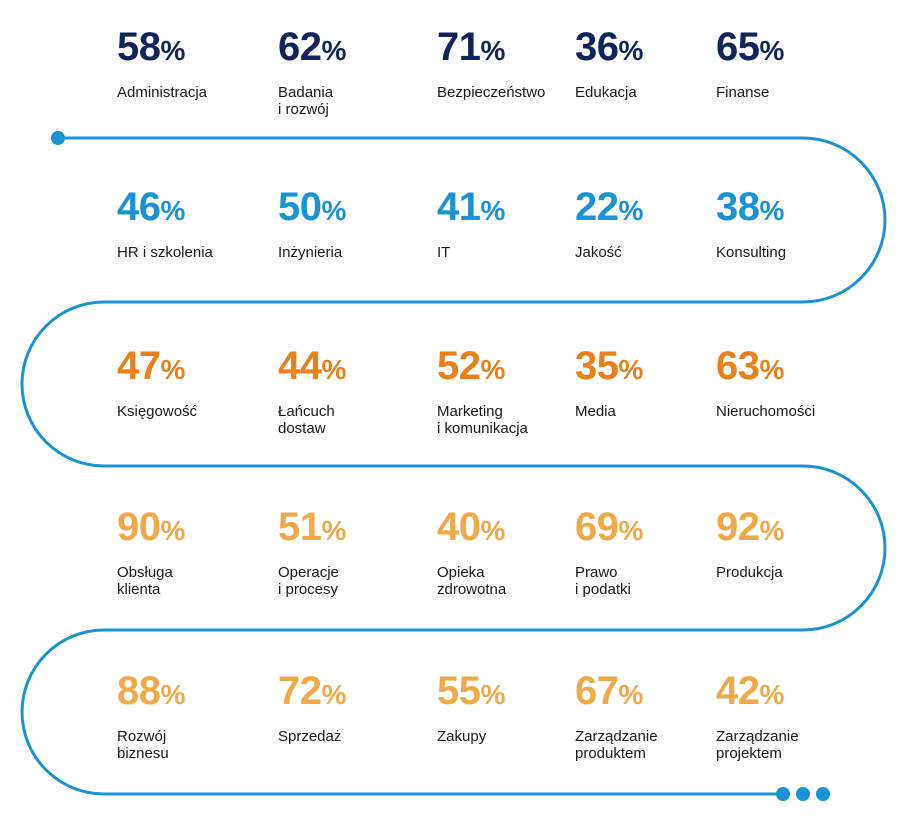 The image size is (921, 821). Describe the element at coordinates (791, 62) in the screenshot. I see `stat-item: 65% Finanse` at that location.